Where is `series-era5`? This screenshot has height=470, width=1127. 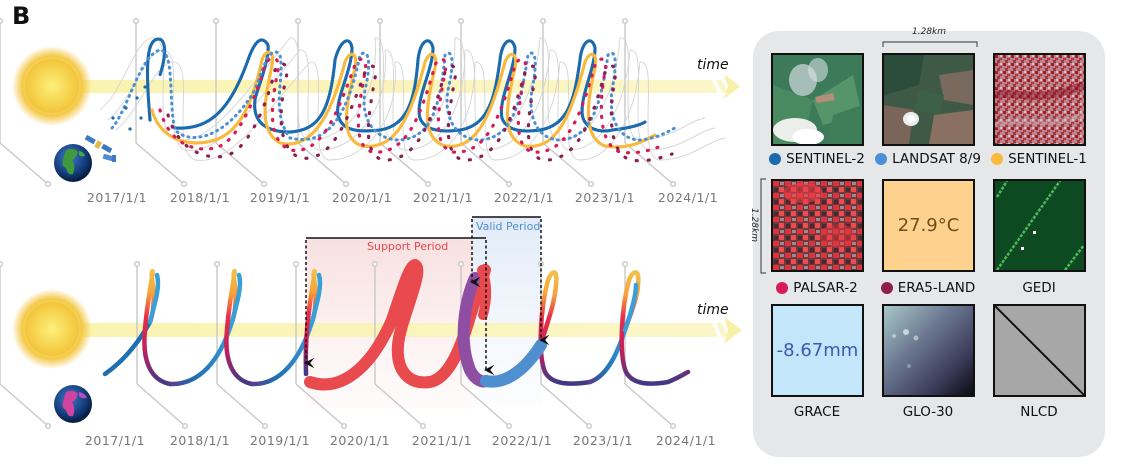
series-era5 is located at coordinates (420, 112).